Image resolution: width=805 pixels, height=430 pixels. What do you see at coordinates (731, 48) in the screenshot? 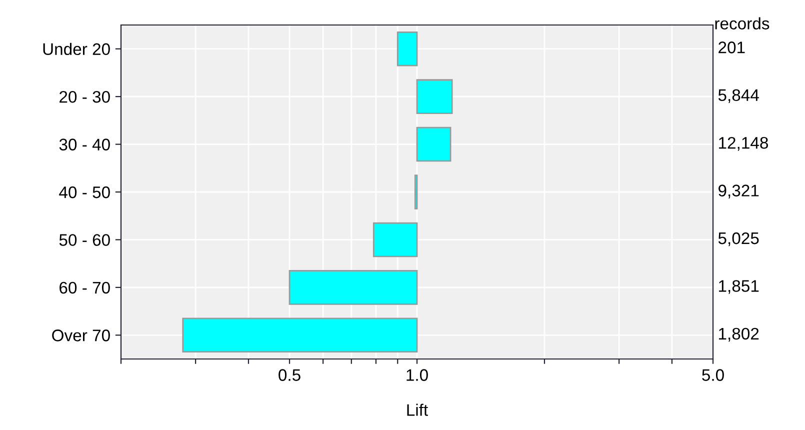
I see `text: 201` at bounding box center [731, 48].